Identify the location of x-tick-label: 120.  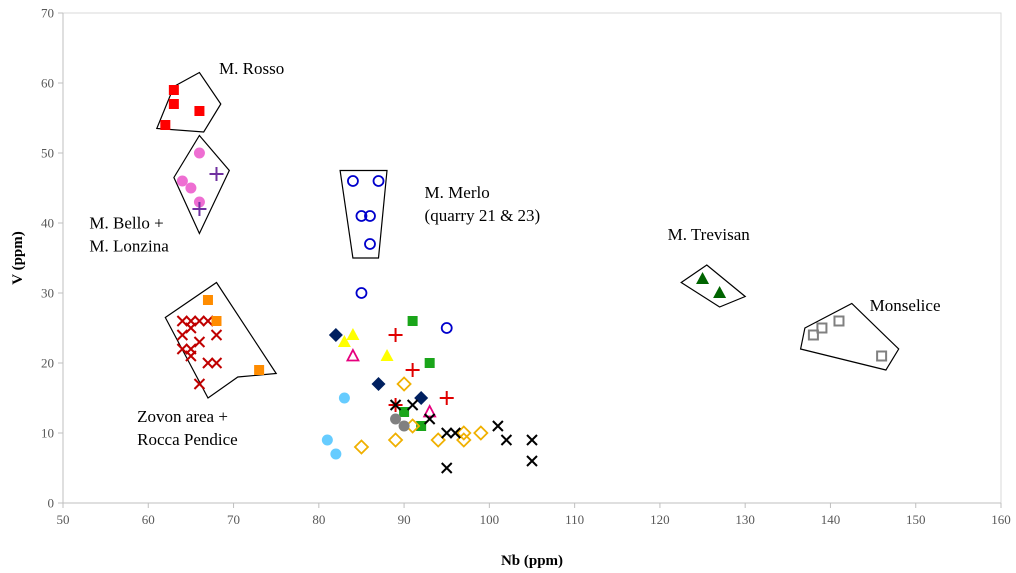
(660, 519).